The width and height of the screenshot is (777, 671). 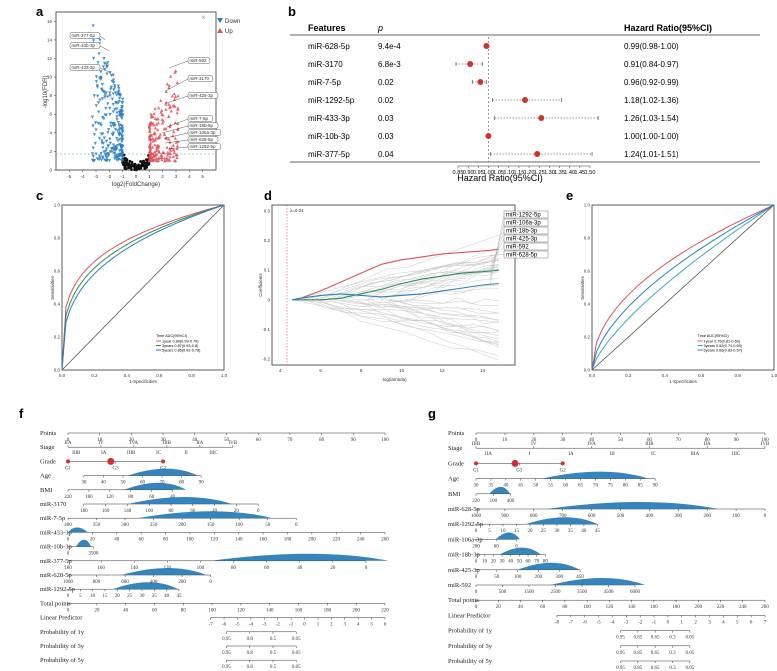 What do you see at coordinates (470, 661) in the screenshot?
I see `nomo-g-row-label: Probability of 5y` at bounding box center [470, 661].